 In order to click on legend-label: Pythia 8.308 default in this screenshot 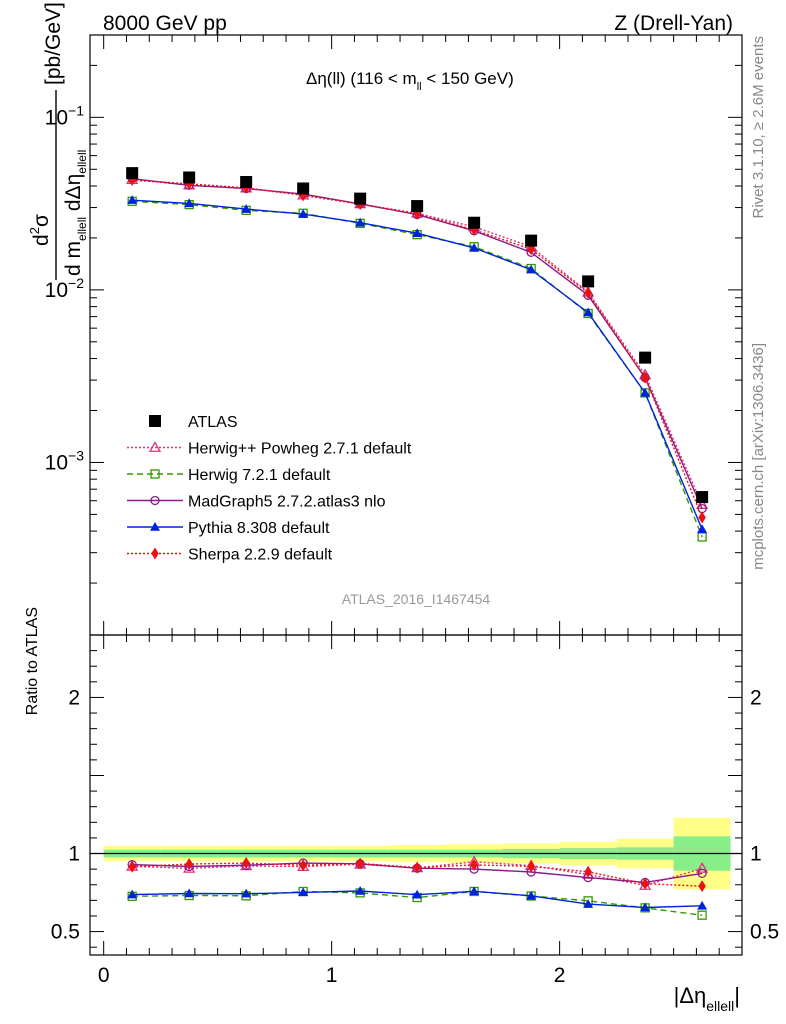, I will do `click(259, 528)`.